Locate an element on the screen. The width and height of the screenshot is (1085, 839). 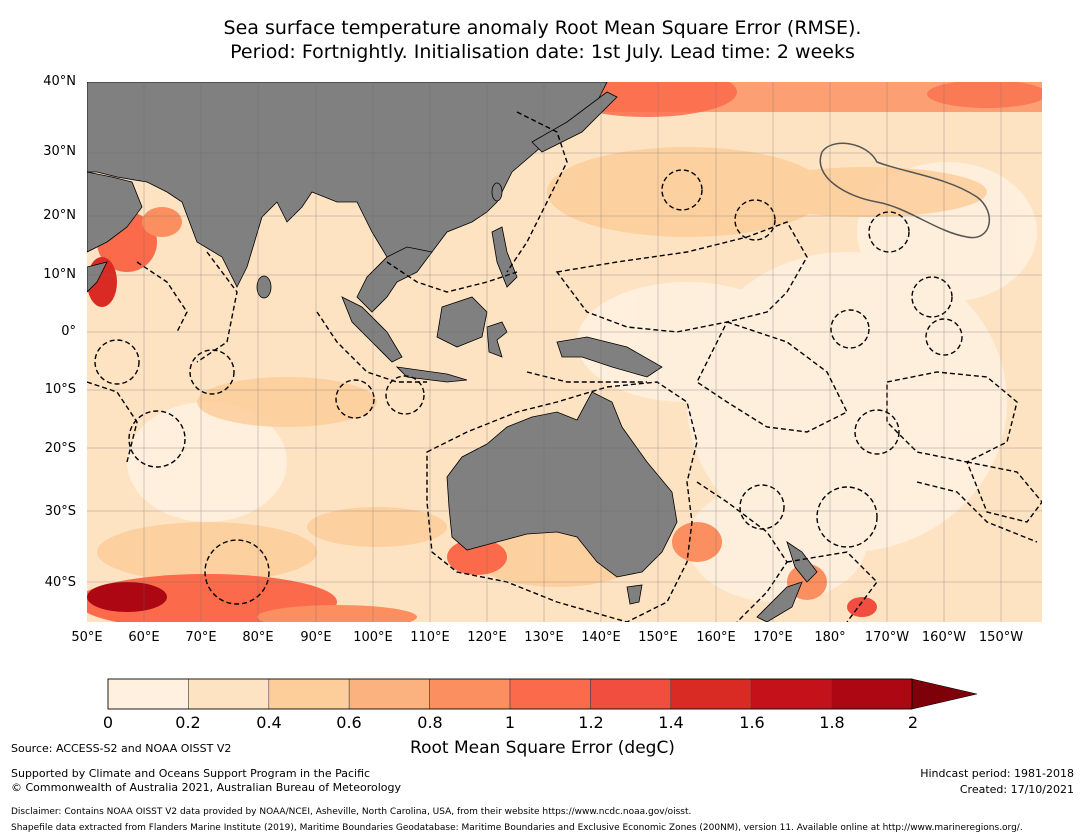
colorbar-tick-1.6: 1.6 is located at coordinates (752, 722).